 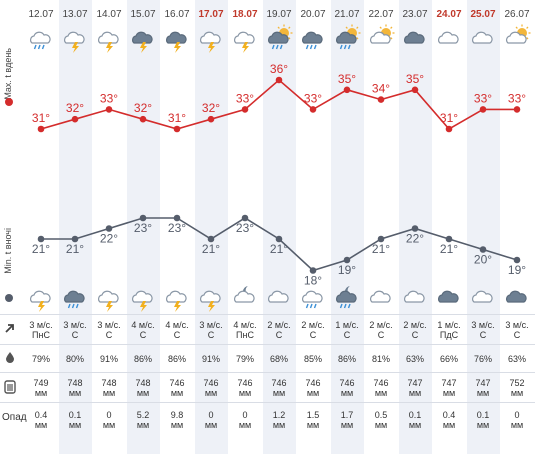 What do you see at coordinates (312, 40) in the screenshot?
I see `dark-cloud-rain-icon` at bounding box center [312, 40].